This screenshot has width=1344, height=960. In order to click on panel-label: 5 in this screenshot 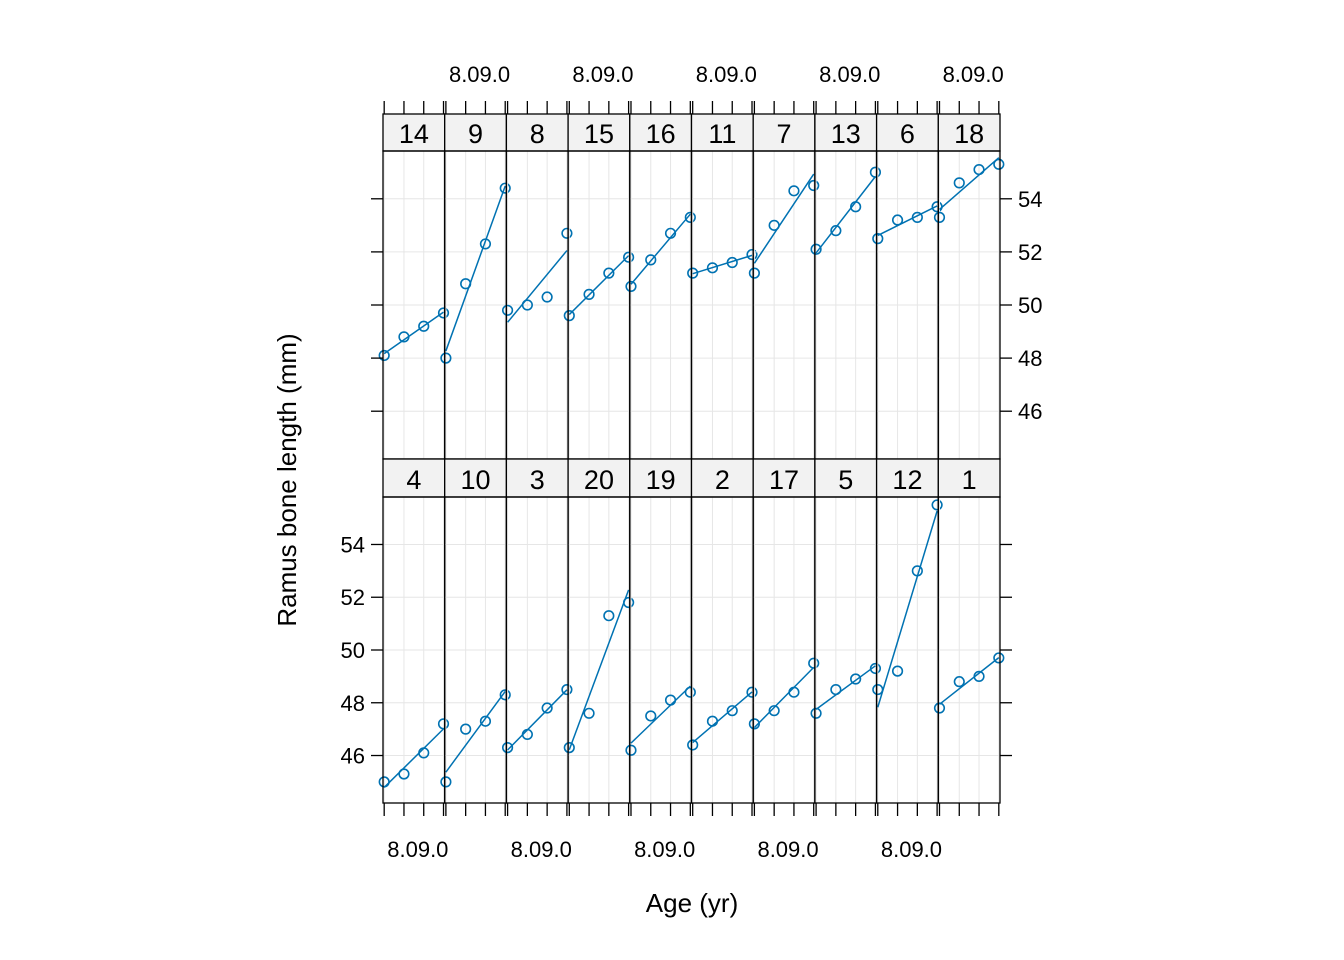, I will do `click(845, 480)`.